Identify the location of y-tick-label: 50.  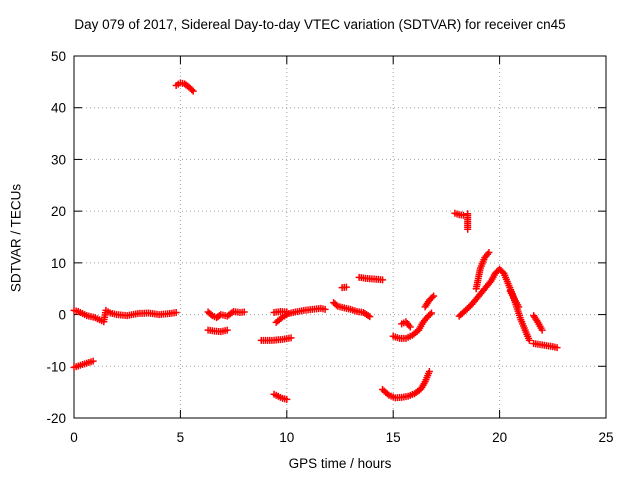
(58, 56).